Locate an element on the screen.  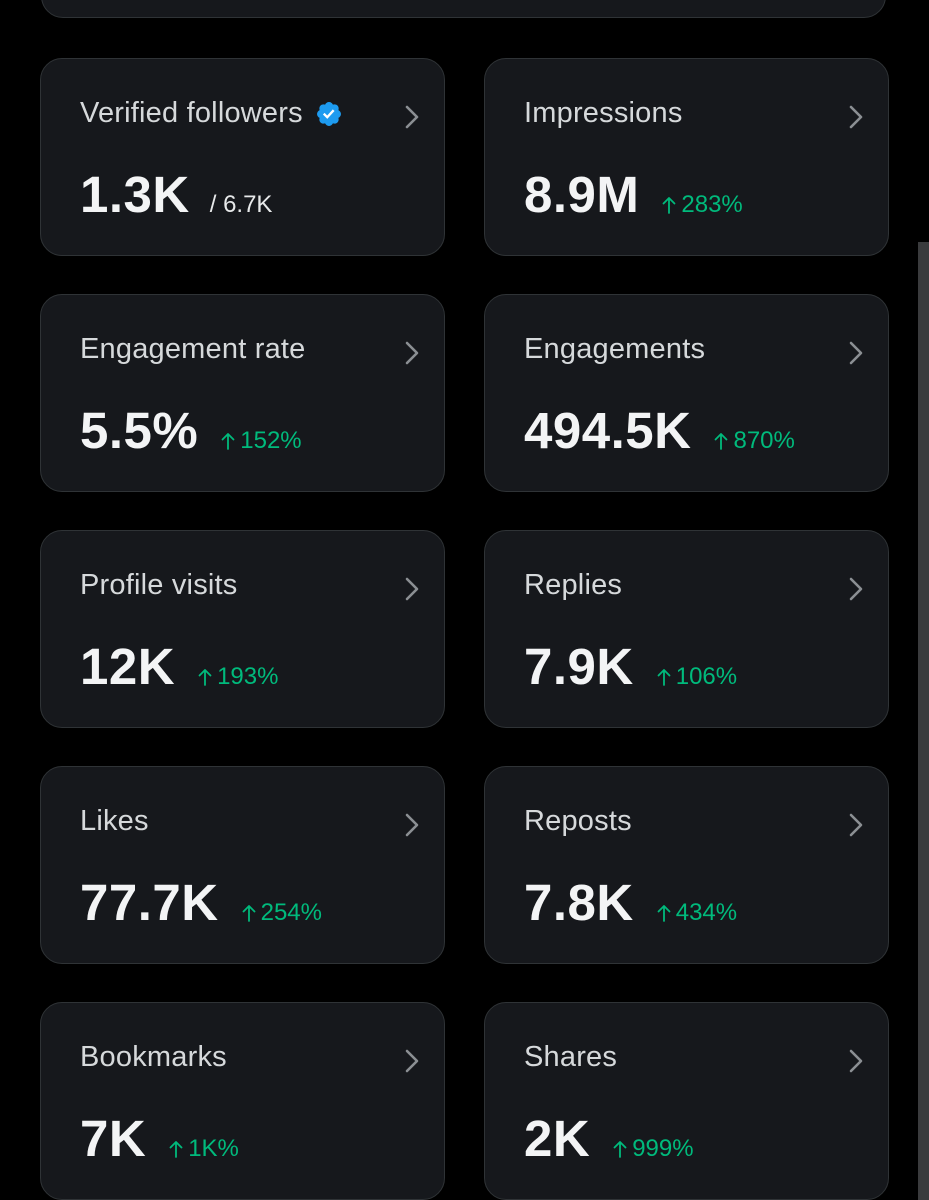
metric-value: 12K is located at coordinates (128, 666).